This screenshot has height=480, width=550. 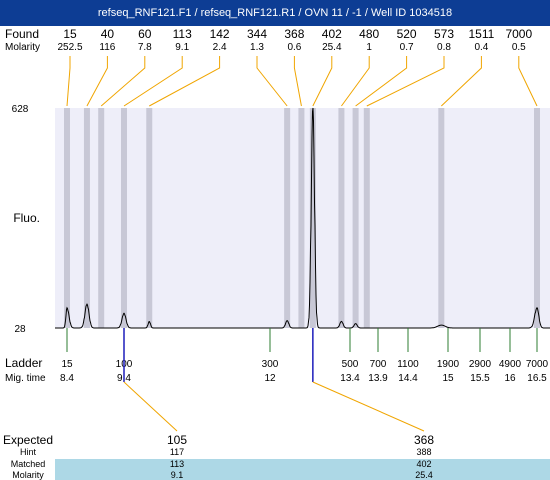 I want to click on found-peak-molarity: 25.4, so click(x=332, y=47).